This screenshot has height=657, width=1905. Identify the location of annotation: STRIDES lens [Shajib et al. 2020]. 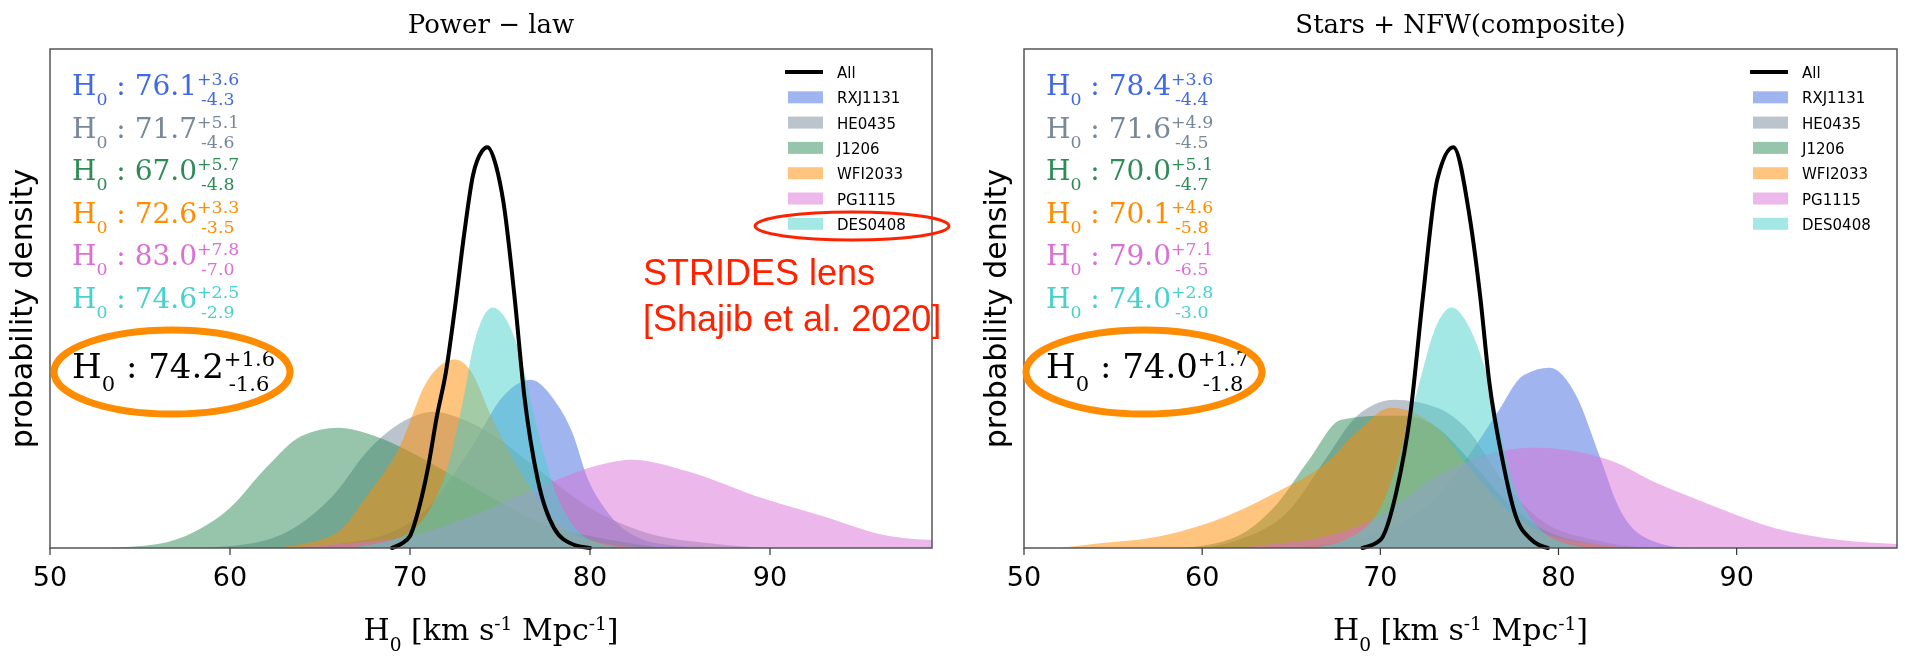
(792, 295).